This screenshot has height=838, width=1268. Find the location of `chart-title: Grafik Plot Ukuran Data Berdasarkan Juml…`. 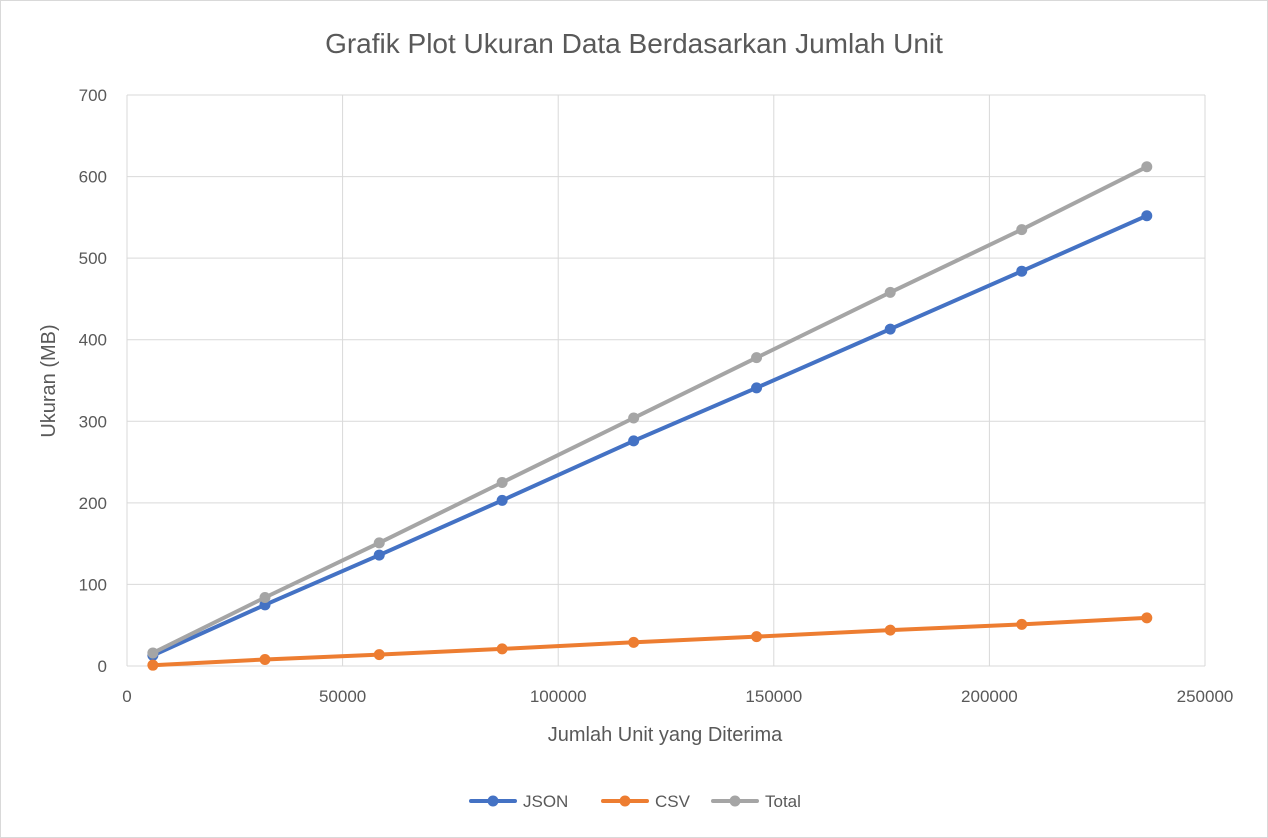

chart-title: Grafik Plot Ukuran Data Berdasarkan Juml… is located at coordinates (634, 43).